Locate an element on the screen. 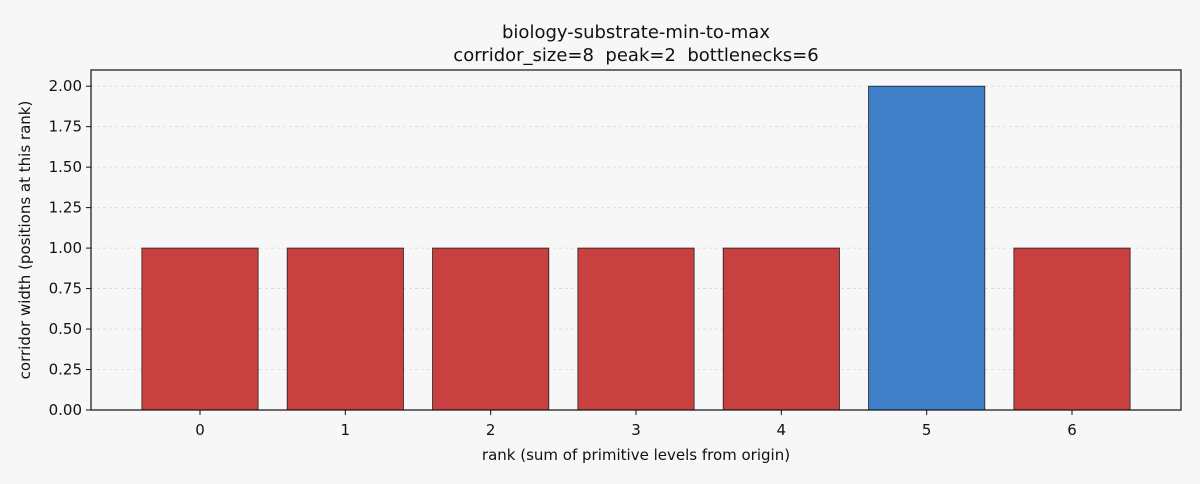 This screenshot has height=484, width=1200. x-axis: 0 1 2 3 4 5 6 is located at coordinates (636, 424).